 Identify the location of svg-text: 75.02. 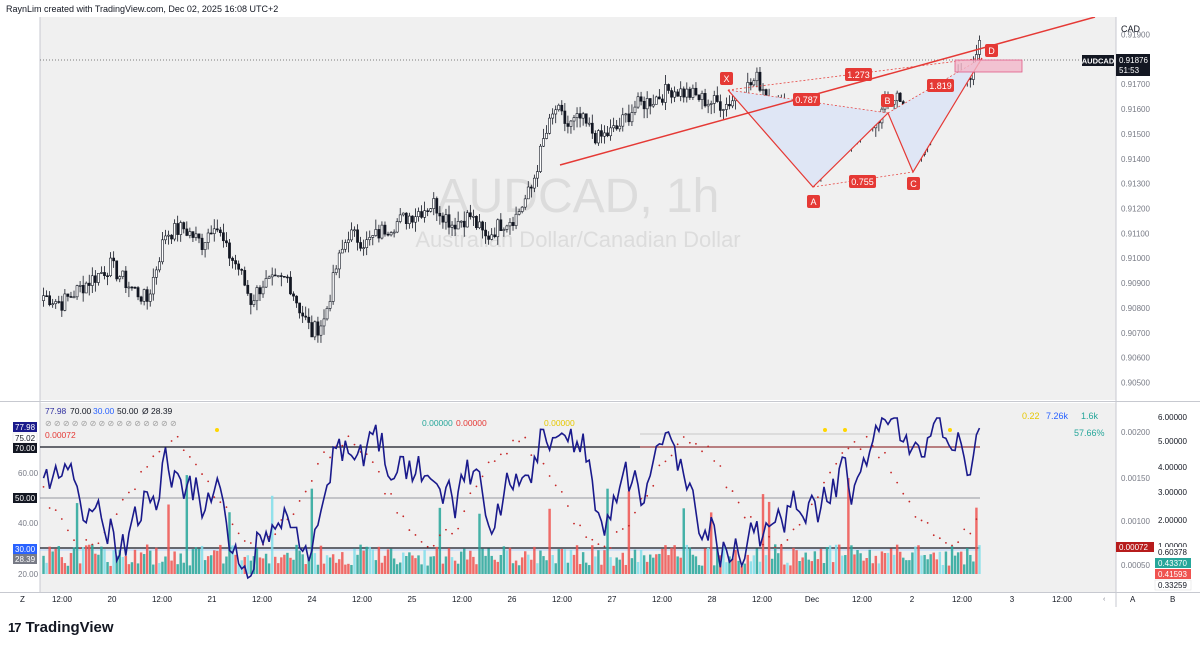
(25, 438).